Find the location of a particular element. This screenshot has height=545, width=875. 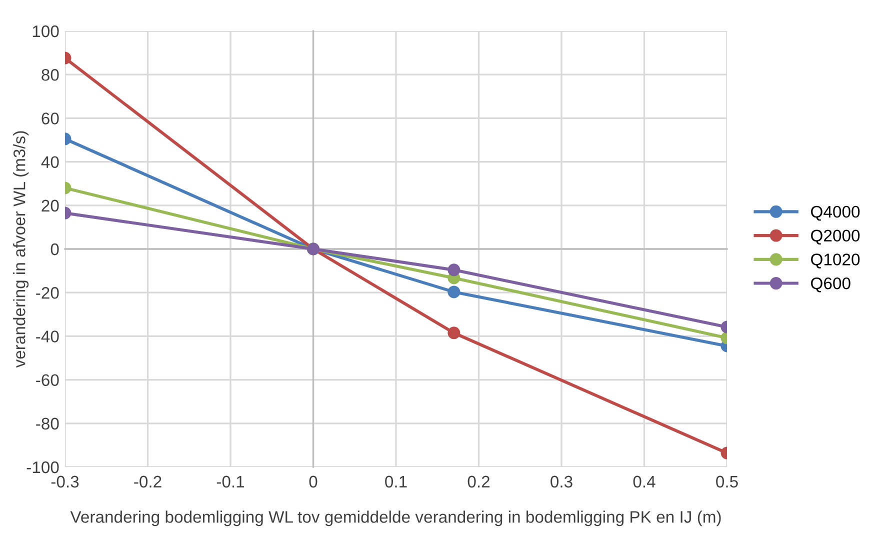

y-tick-label: -80 is located at coordinates (47, 424).